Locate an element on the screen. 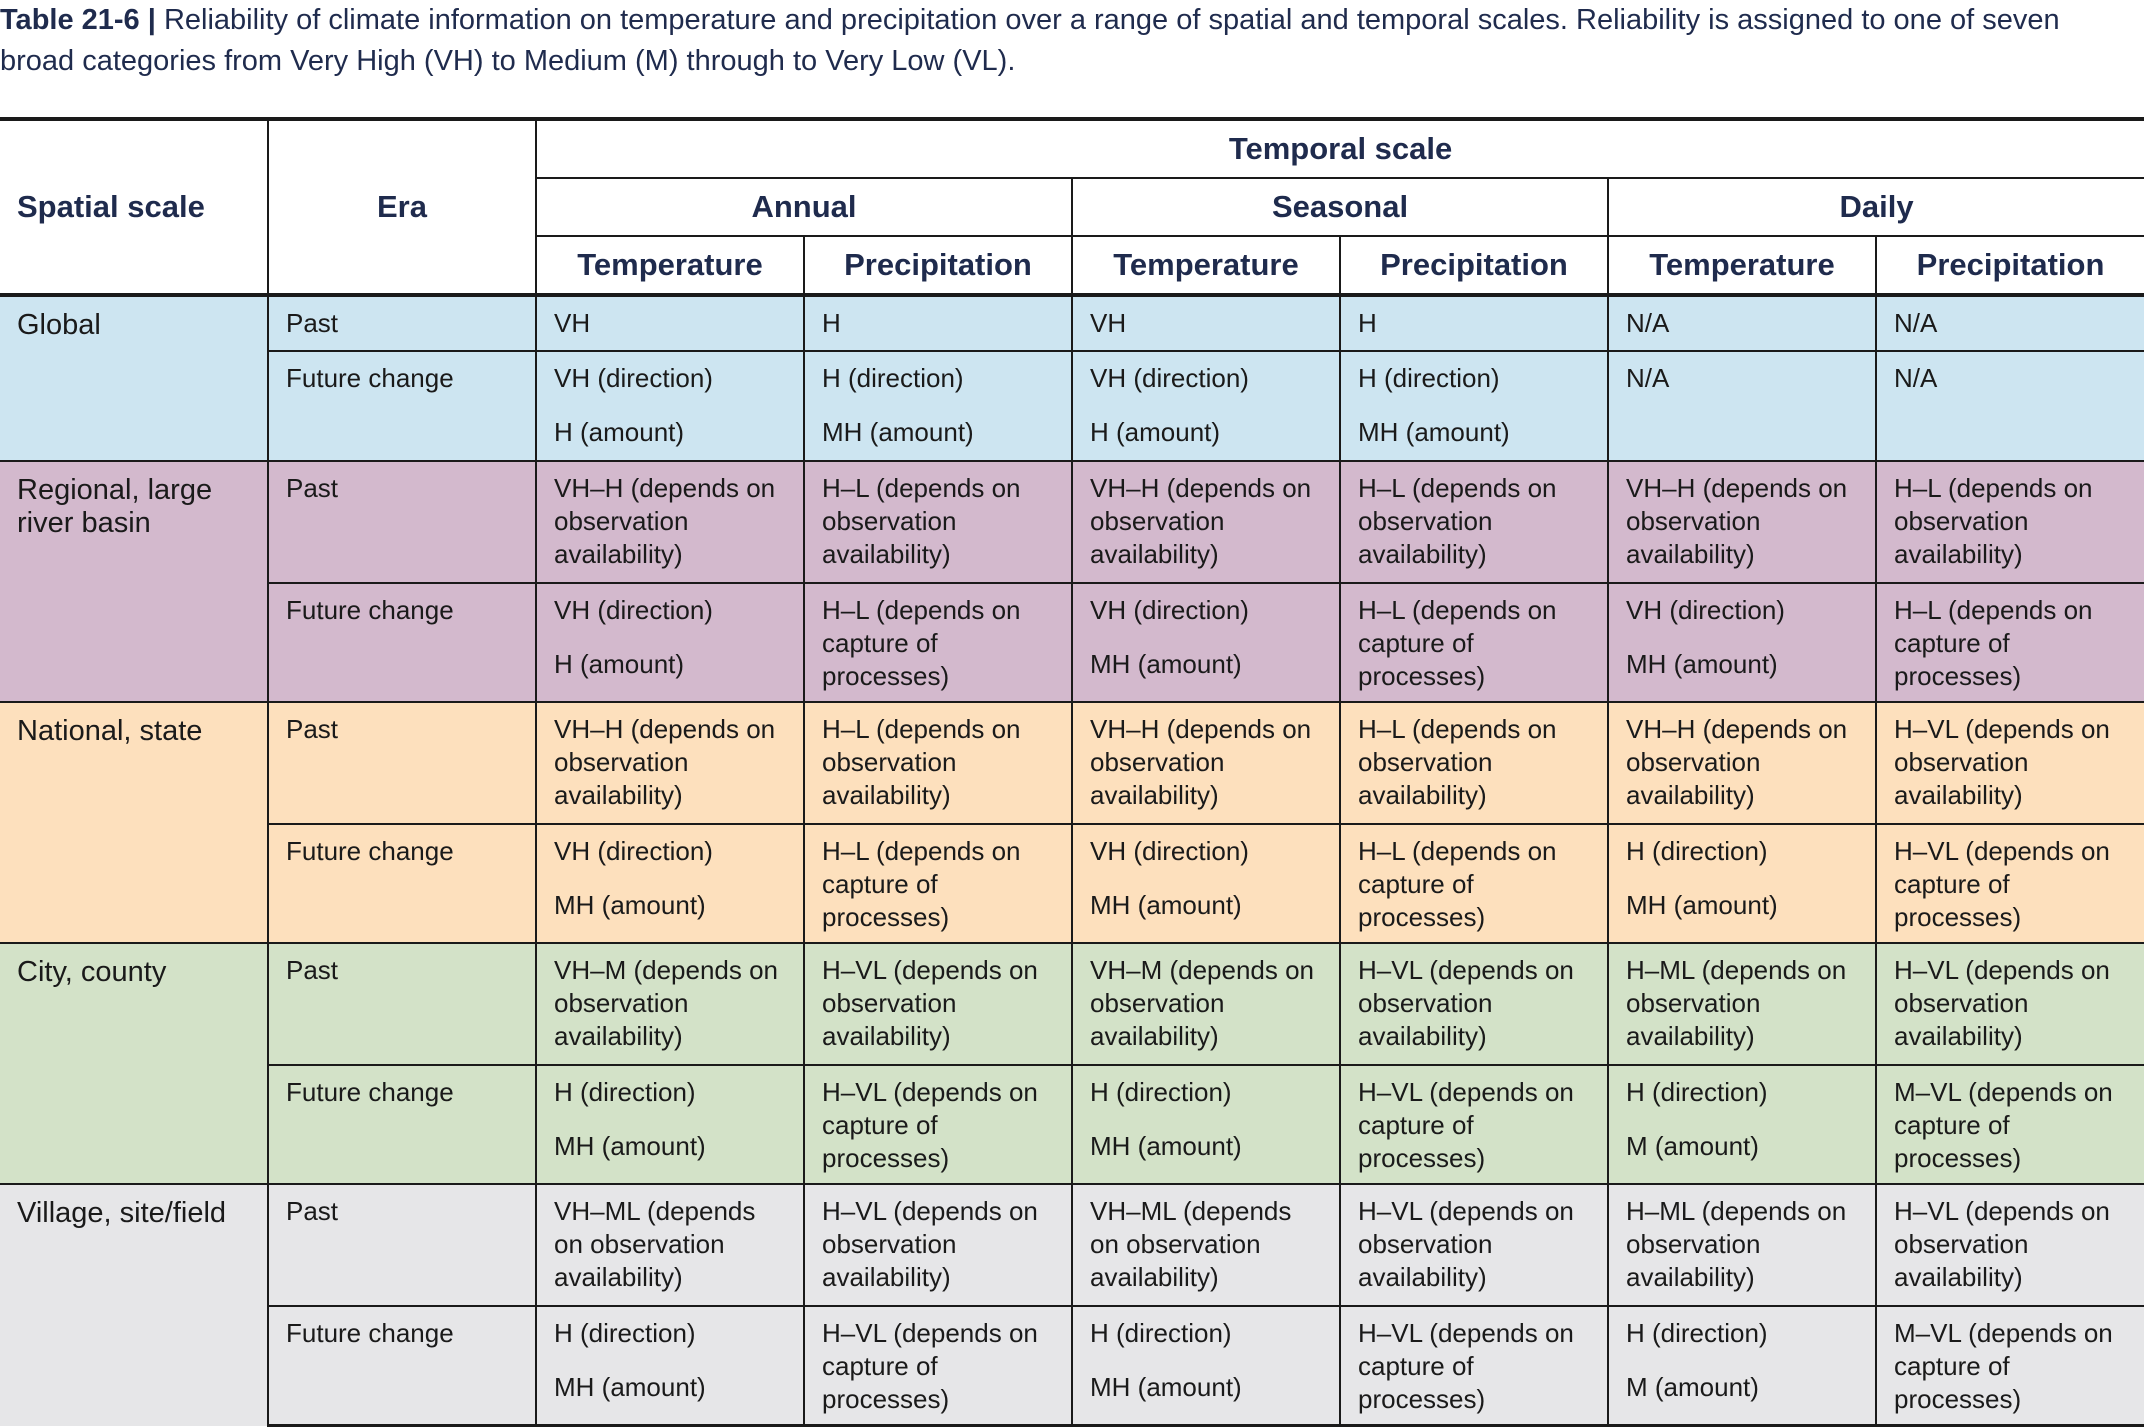 The height and width of the screenshot is (1427, 2144). spatial-scale-cell: National, state is located at coordinates (134, 822).